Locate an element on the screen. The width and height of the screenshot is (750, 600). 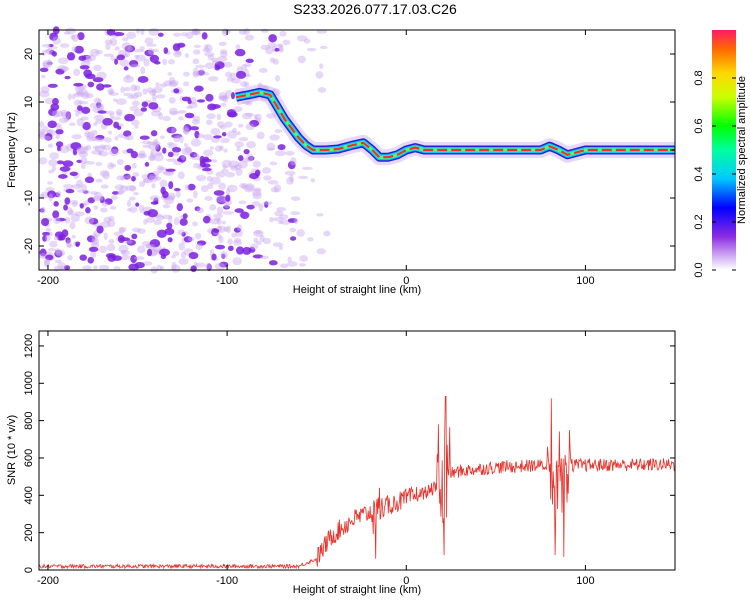
spectrogram-x-tick-label: 100 is located at coordinates (585, 281).